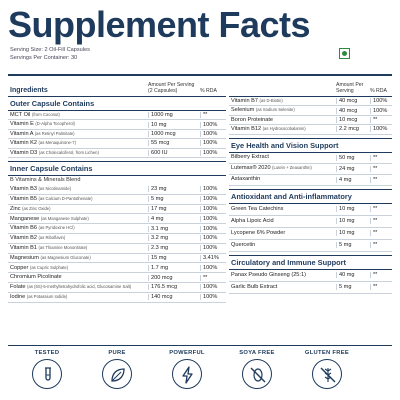  I want to click on ingredient-amount: 2.2 mcg, so click(353, 129).